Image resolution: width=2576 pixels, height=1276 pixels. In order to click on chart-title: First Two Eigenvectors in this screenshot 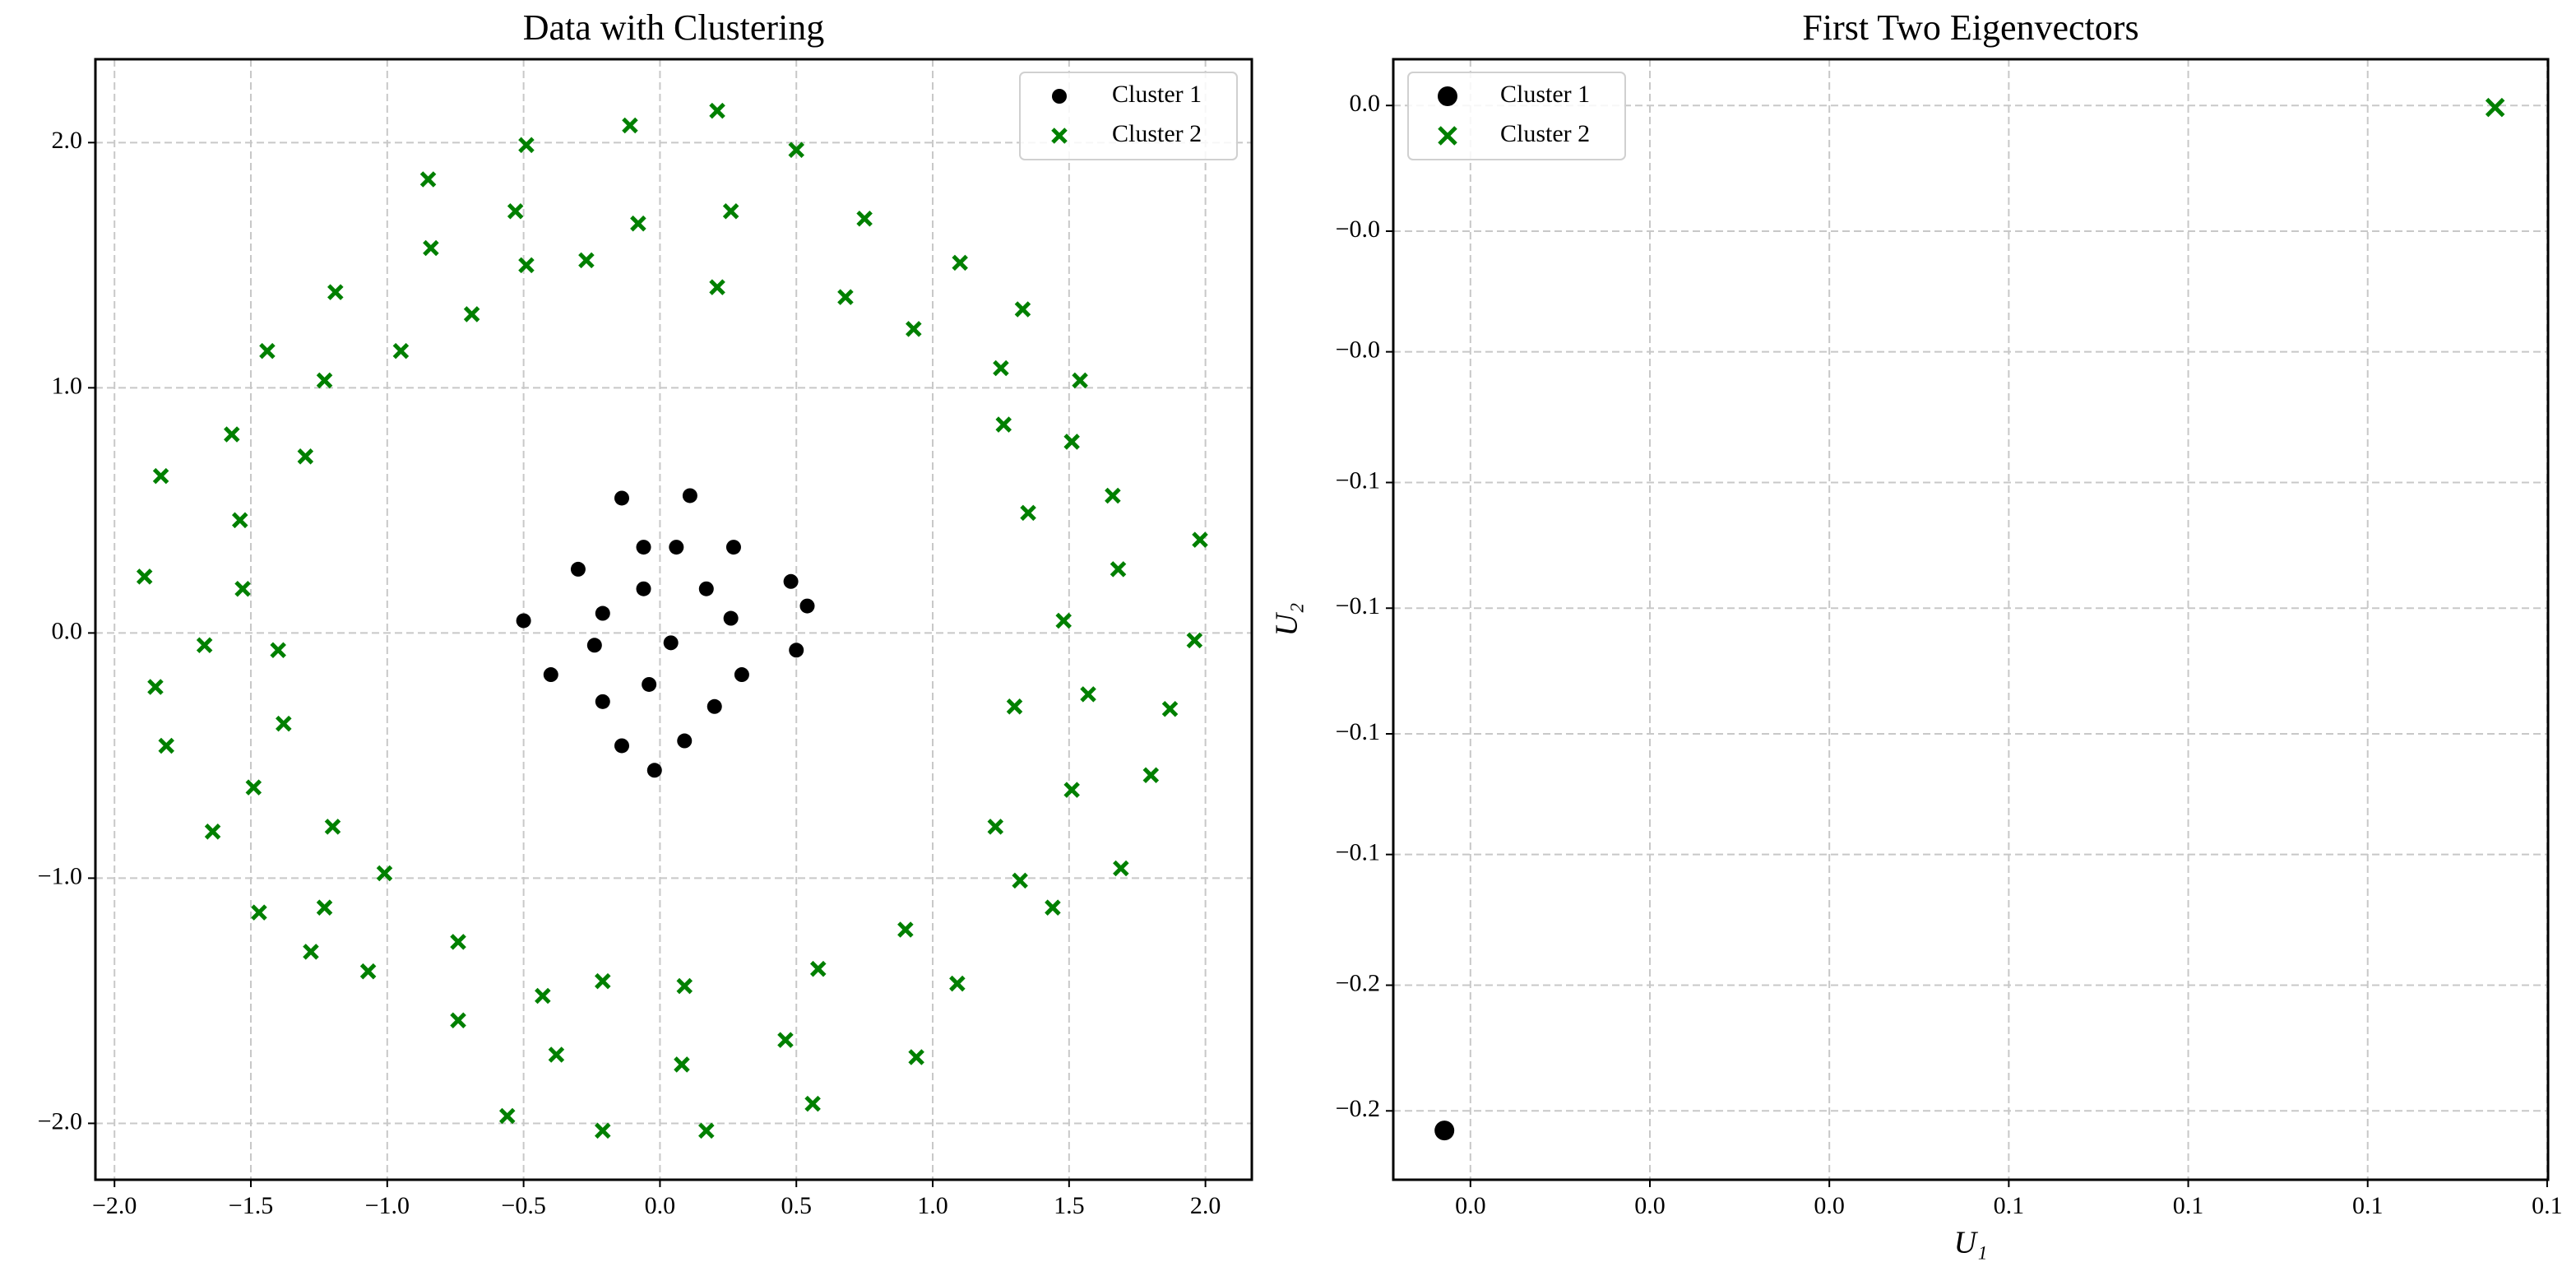, I will do `click(1970, 27)`.